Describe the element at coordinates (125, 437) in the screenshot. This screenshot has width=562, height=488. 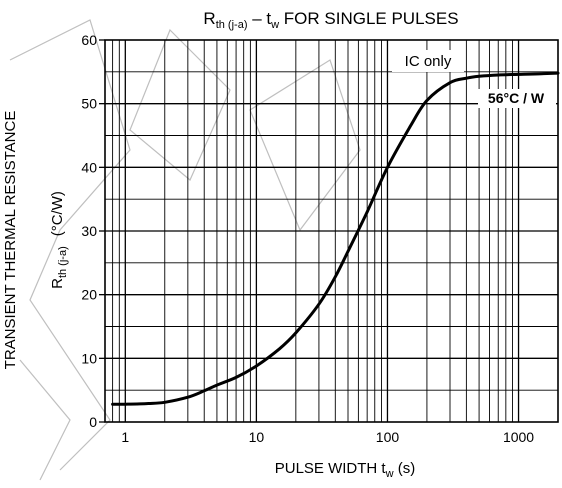
I see `x-tick-label: 1` at that location.